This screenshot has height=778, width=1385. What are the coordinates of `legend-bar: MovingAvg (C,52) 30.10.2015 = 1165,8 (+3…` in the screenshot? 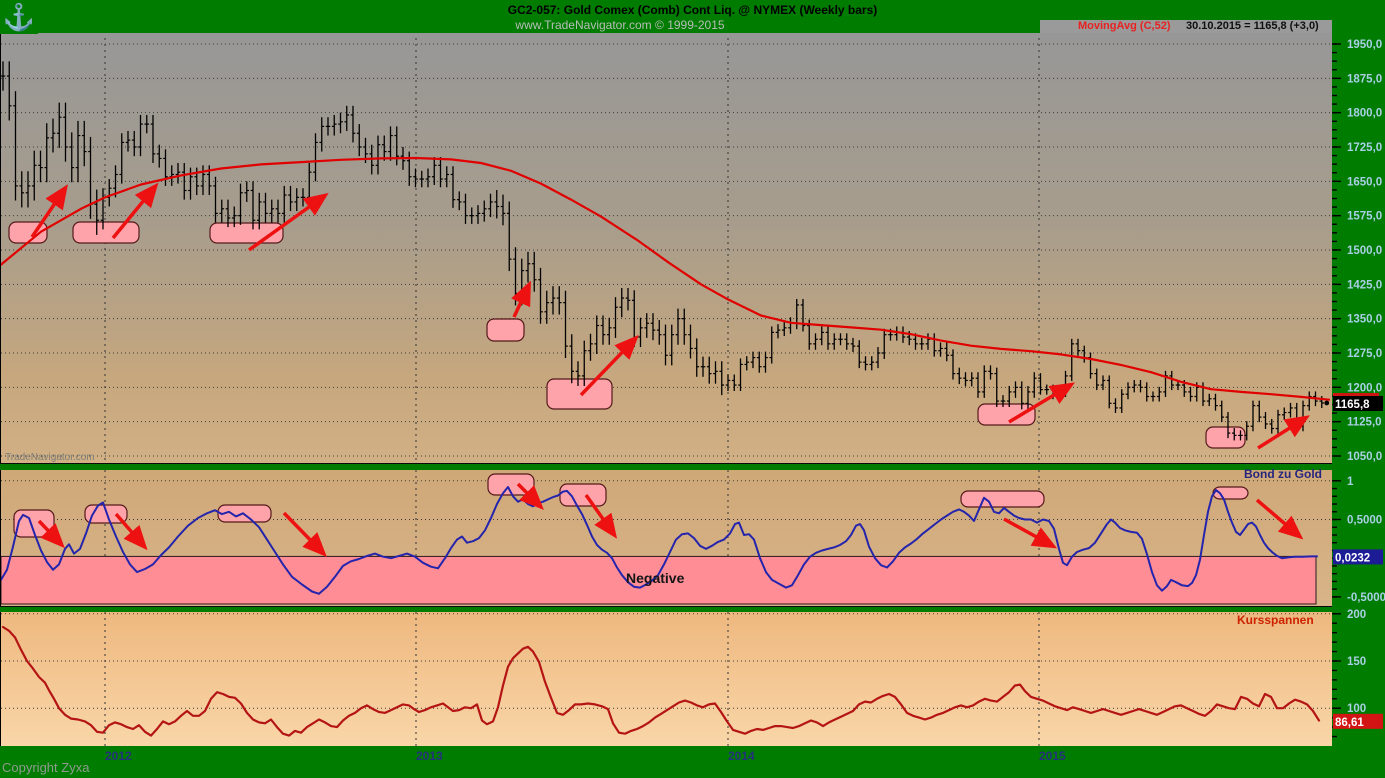 It's located at (1186, 26).